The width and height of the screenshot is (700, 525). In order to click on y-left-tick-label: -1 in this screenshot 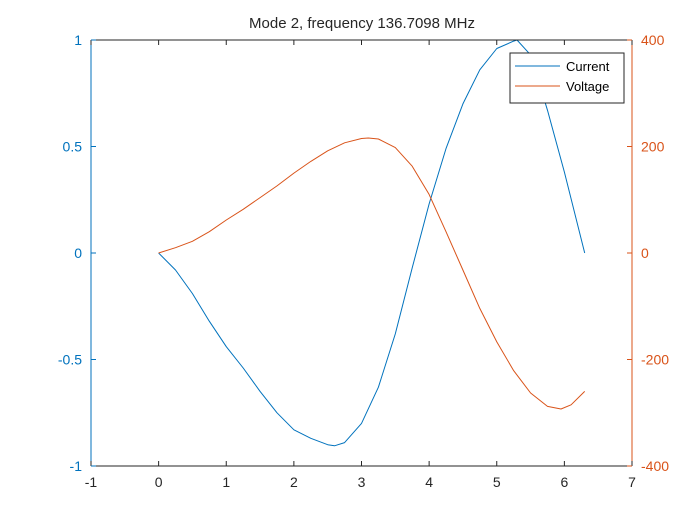, I will do `click(76, 466)`.